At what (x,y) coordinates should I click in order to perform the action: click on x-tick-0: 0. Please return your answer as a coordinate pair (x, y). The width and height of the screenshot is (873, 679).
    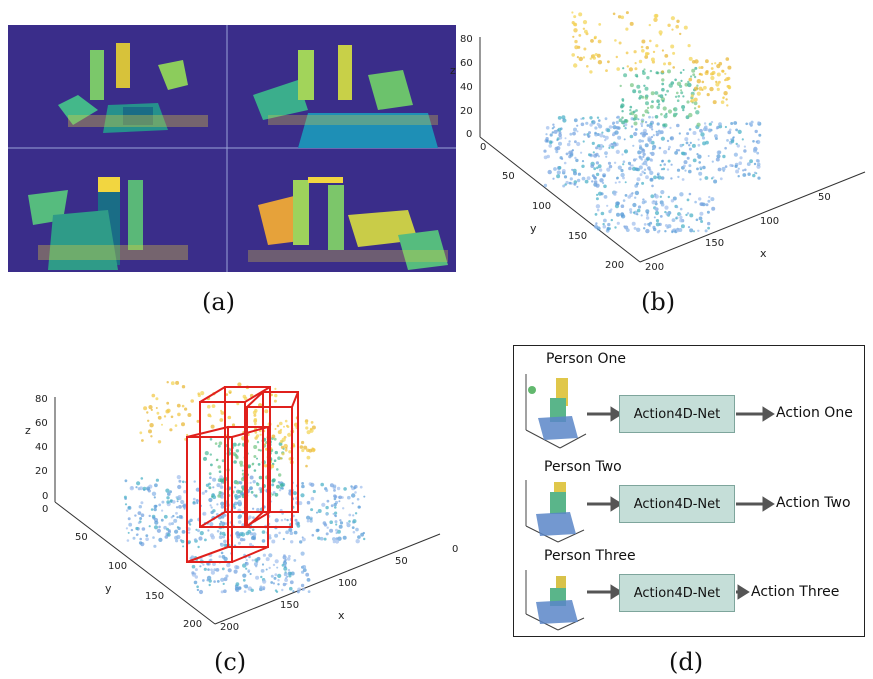
    Looking at the image, I should click on (455, 549).